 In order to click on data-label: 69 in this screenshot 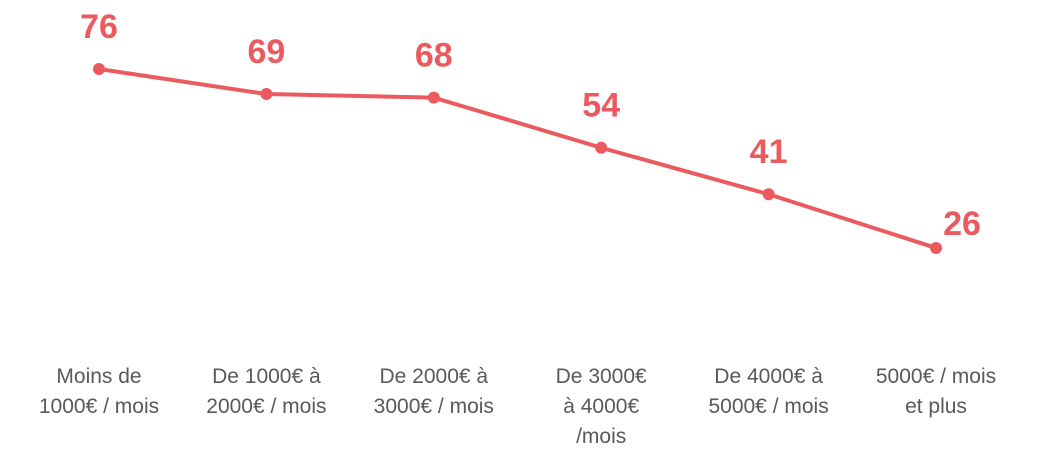, I will do `click(266, 52)`.